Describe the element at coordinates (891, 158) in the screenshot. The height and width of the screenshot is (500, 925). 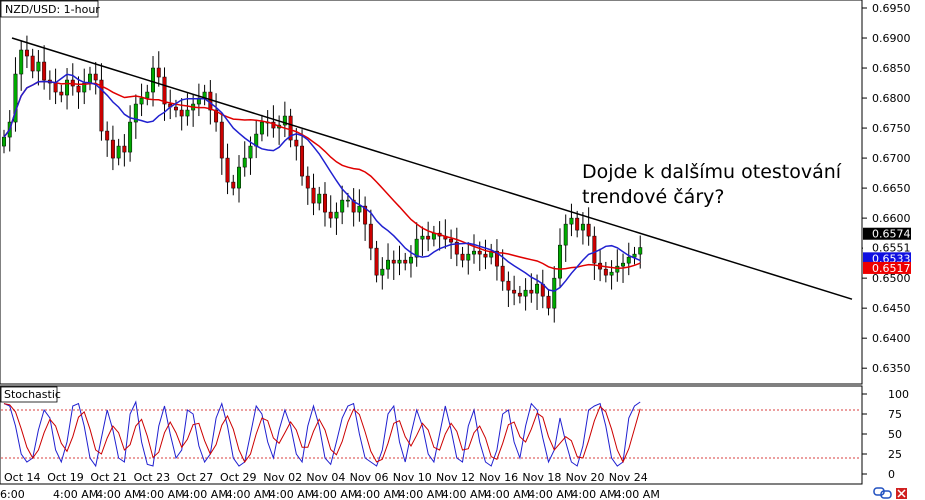
I see `price-tick-label: 0.6700` at that location.